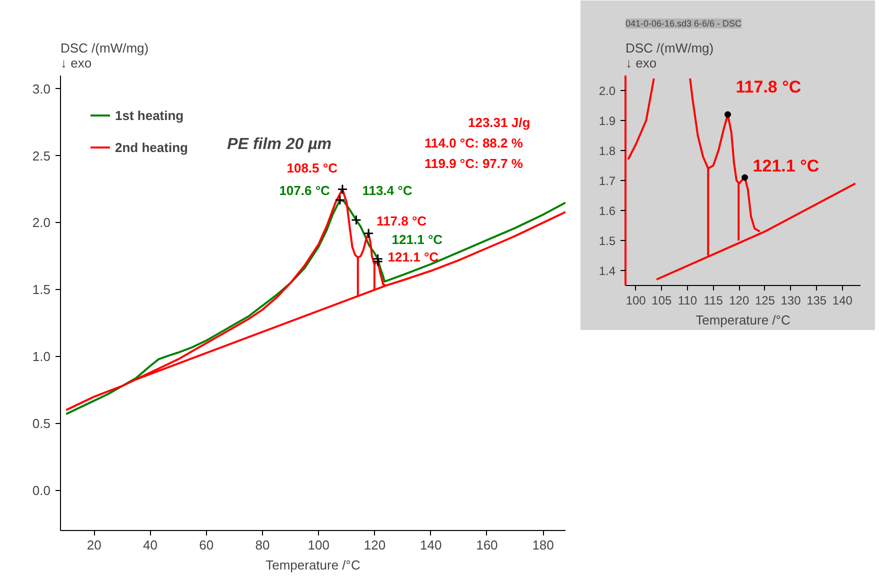 The image size is (879, 579). I want to click on text: PE film 20 µm, so click(279, 144).